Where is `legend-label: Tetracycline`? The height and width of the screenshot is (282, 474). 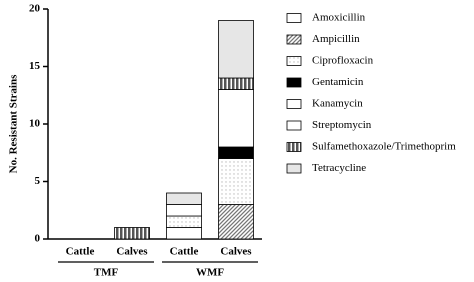 legend-label: Tetracycline is located at coordinates (339, 168).